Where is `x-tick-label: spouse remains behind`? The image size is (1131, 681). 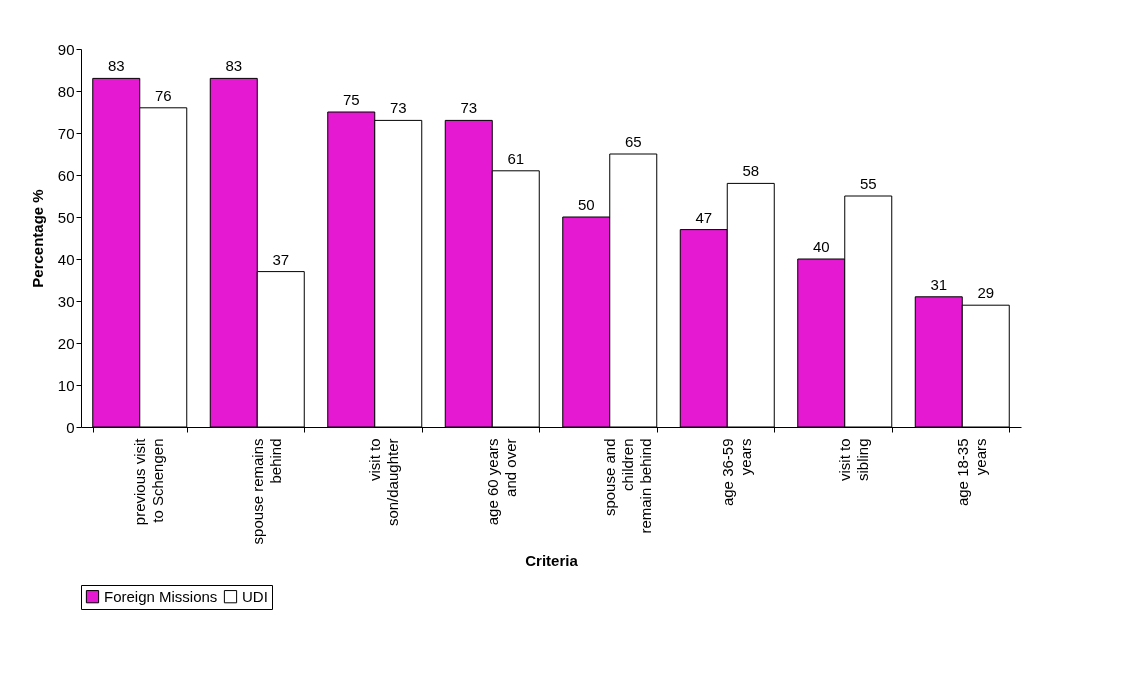
x-tick-label: spouse remains behind is located at coordinates (266, 491).